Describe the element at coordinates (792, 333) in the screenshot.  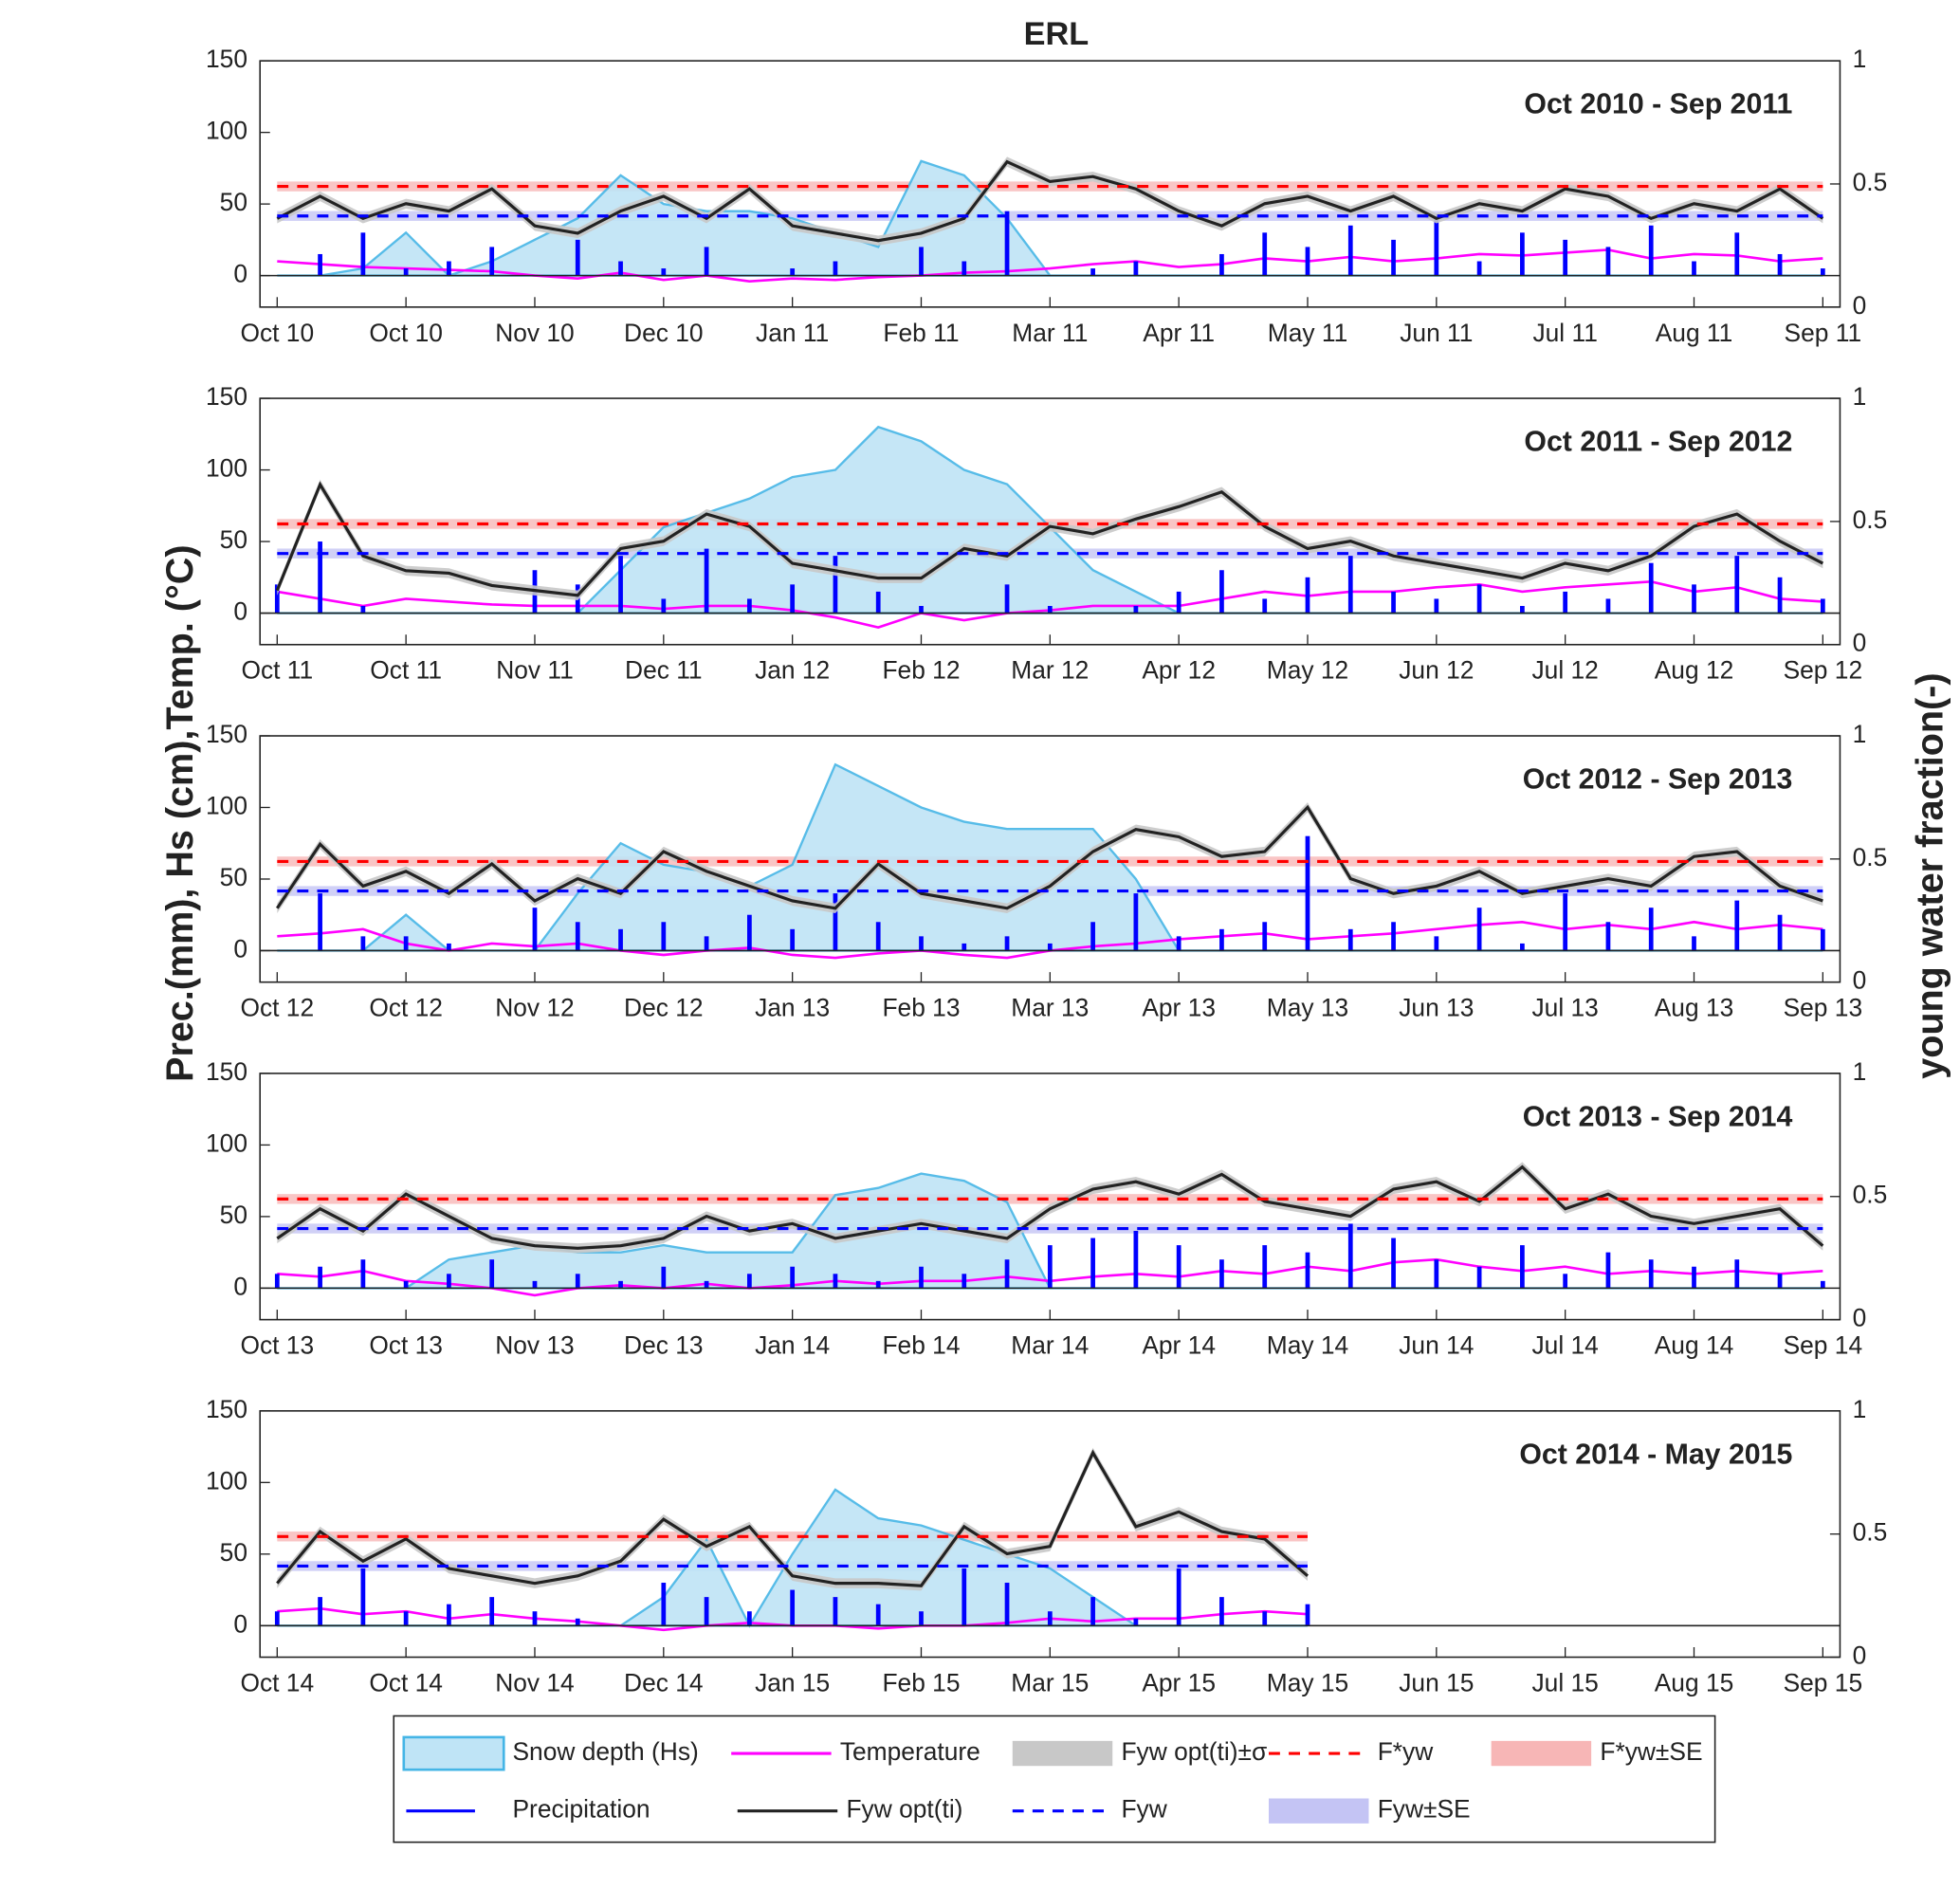
I see `x-tick-label: Jan 11` at that location.